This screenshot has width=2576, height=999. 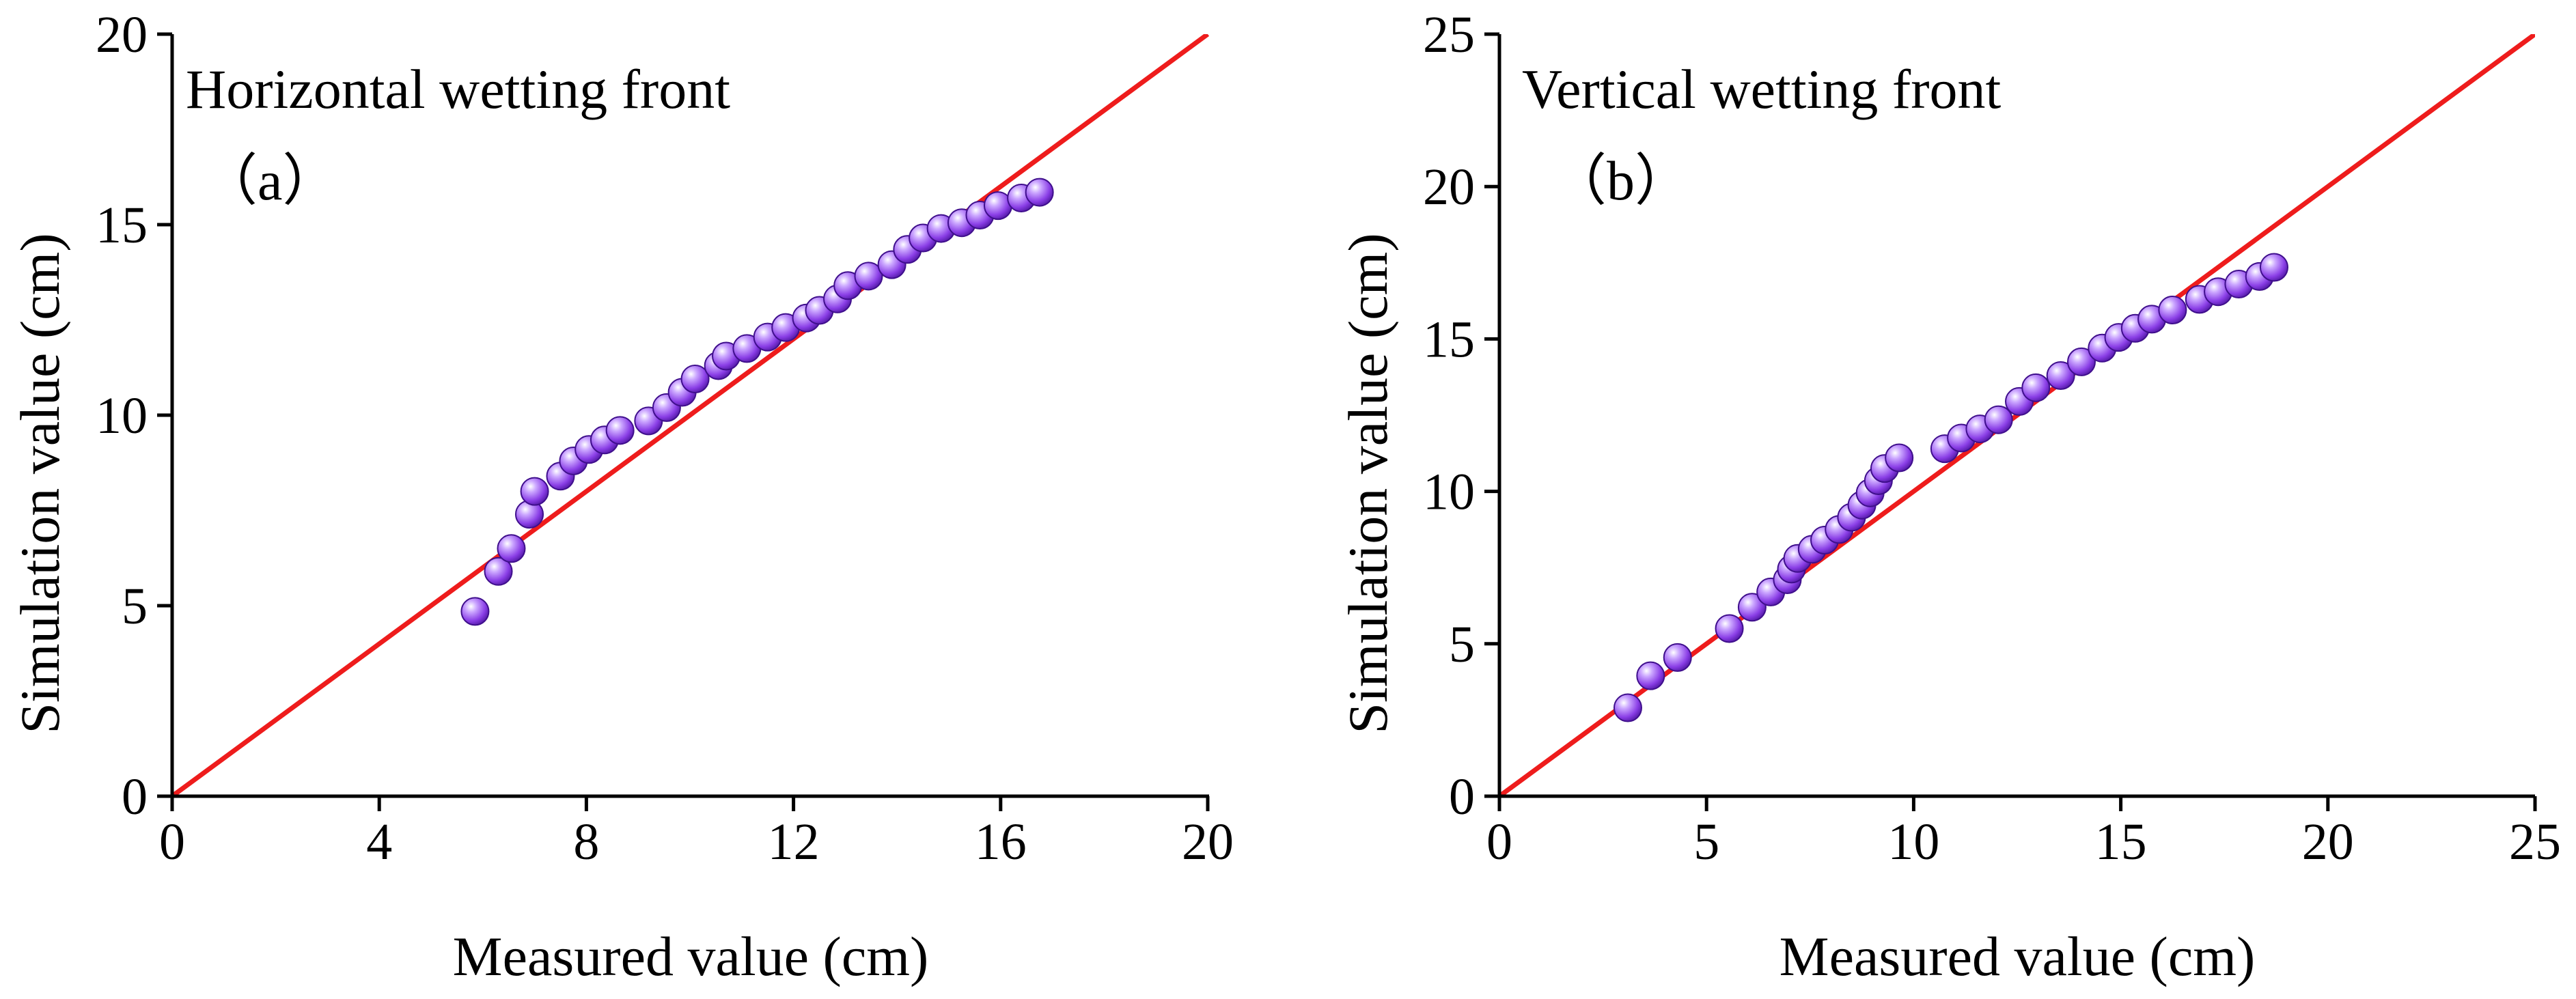 I want to click on x-tick-label: 16, so click(x=1001, y=842).